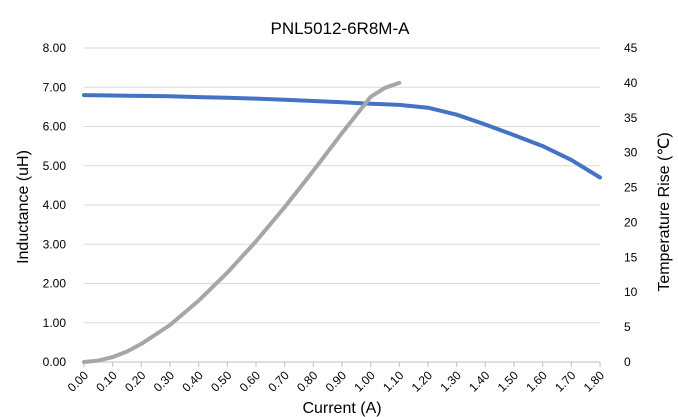 Image resolution: width=678 pixels, height=417 pixels. What do you see at coordinates (627, 362) in the screenshot?
I see `y2-tick-label: 0` at bounding box center [627, 362].